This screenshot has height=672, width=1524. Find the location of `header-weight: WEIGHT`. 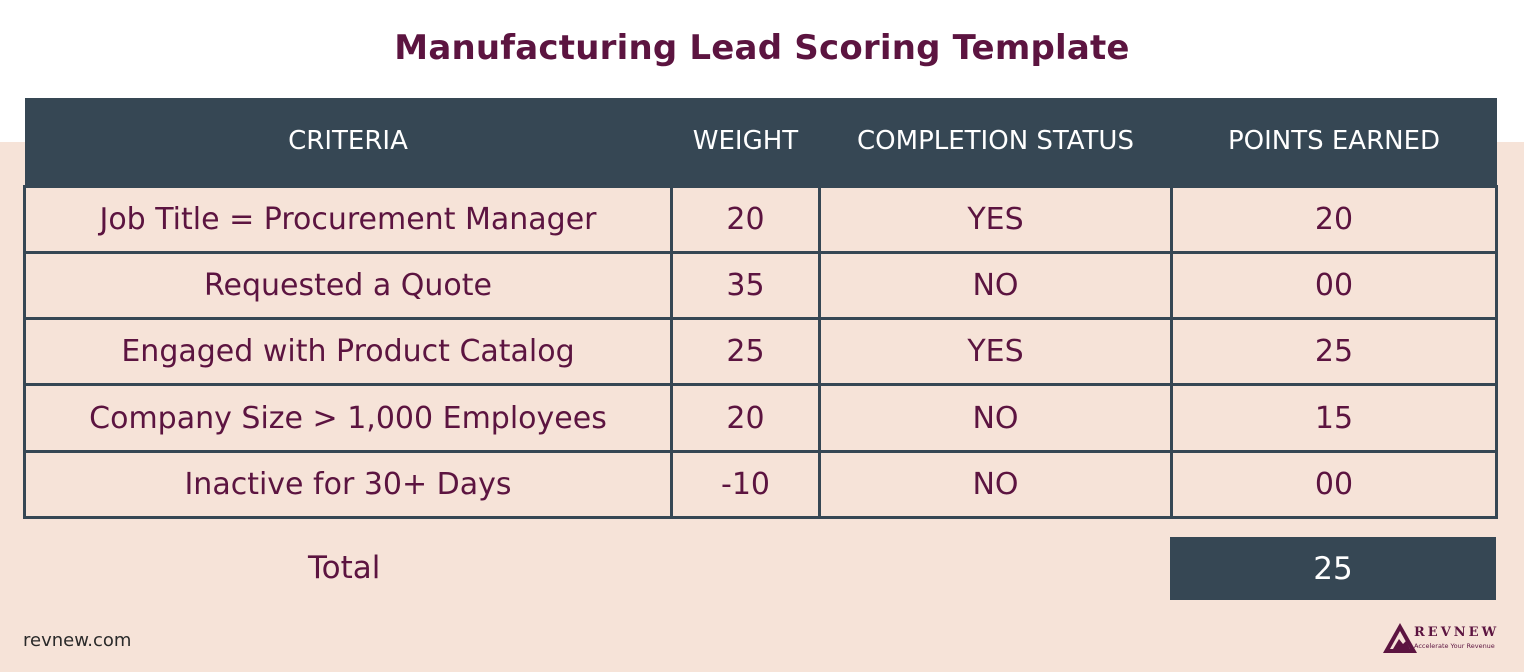

header-weight: WEIGHT is located at coordinates (745, 142).